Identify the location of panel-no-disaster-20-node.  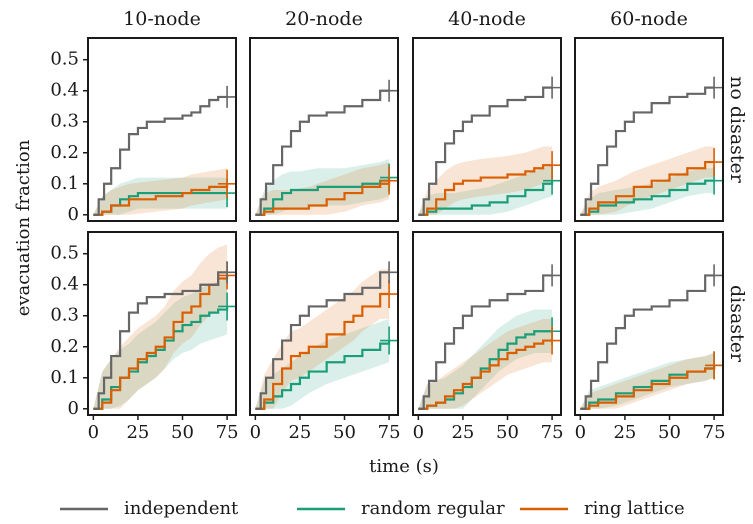
(324, 129).